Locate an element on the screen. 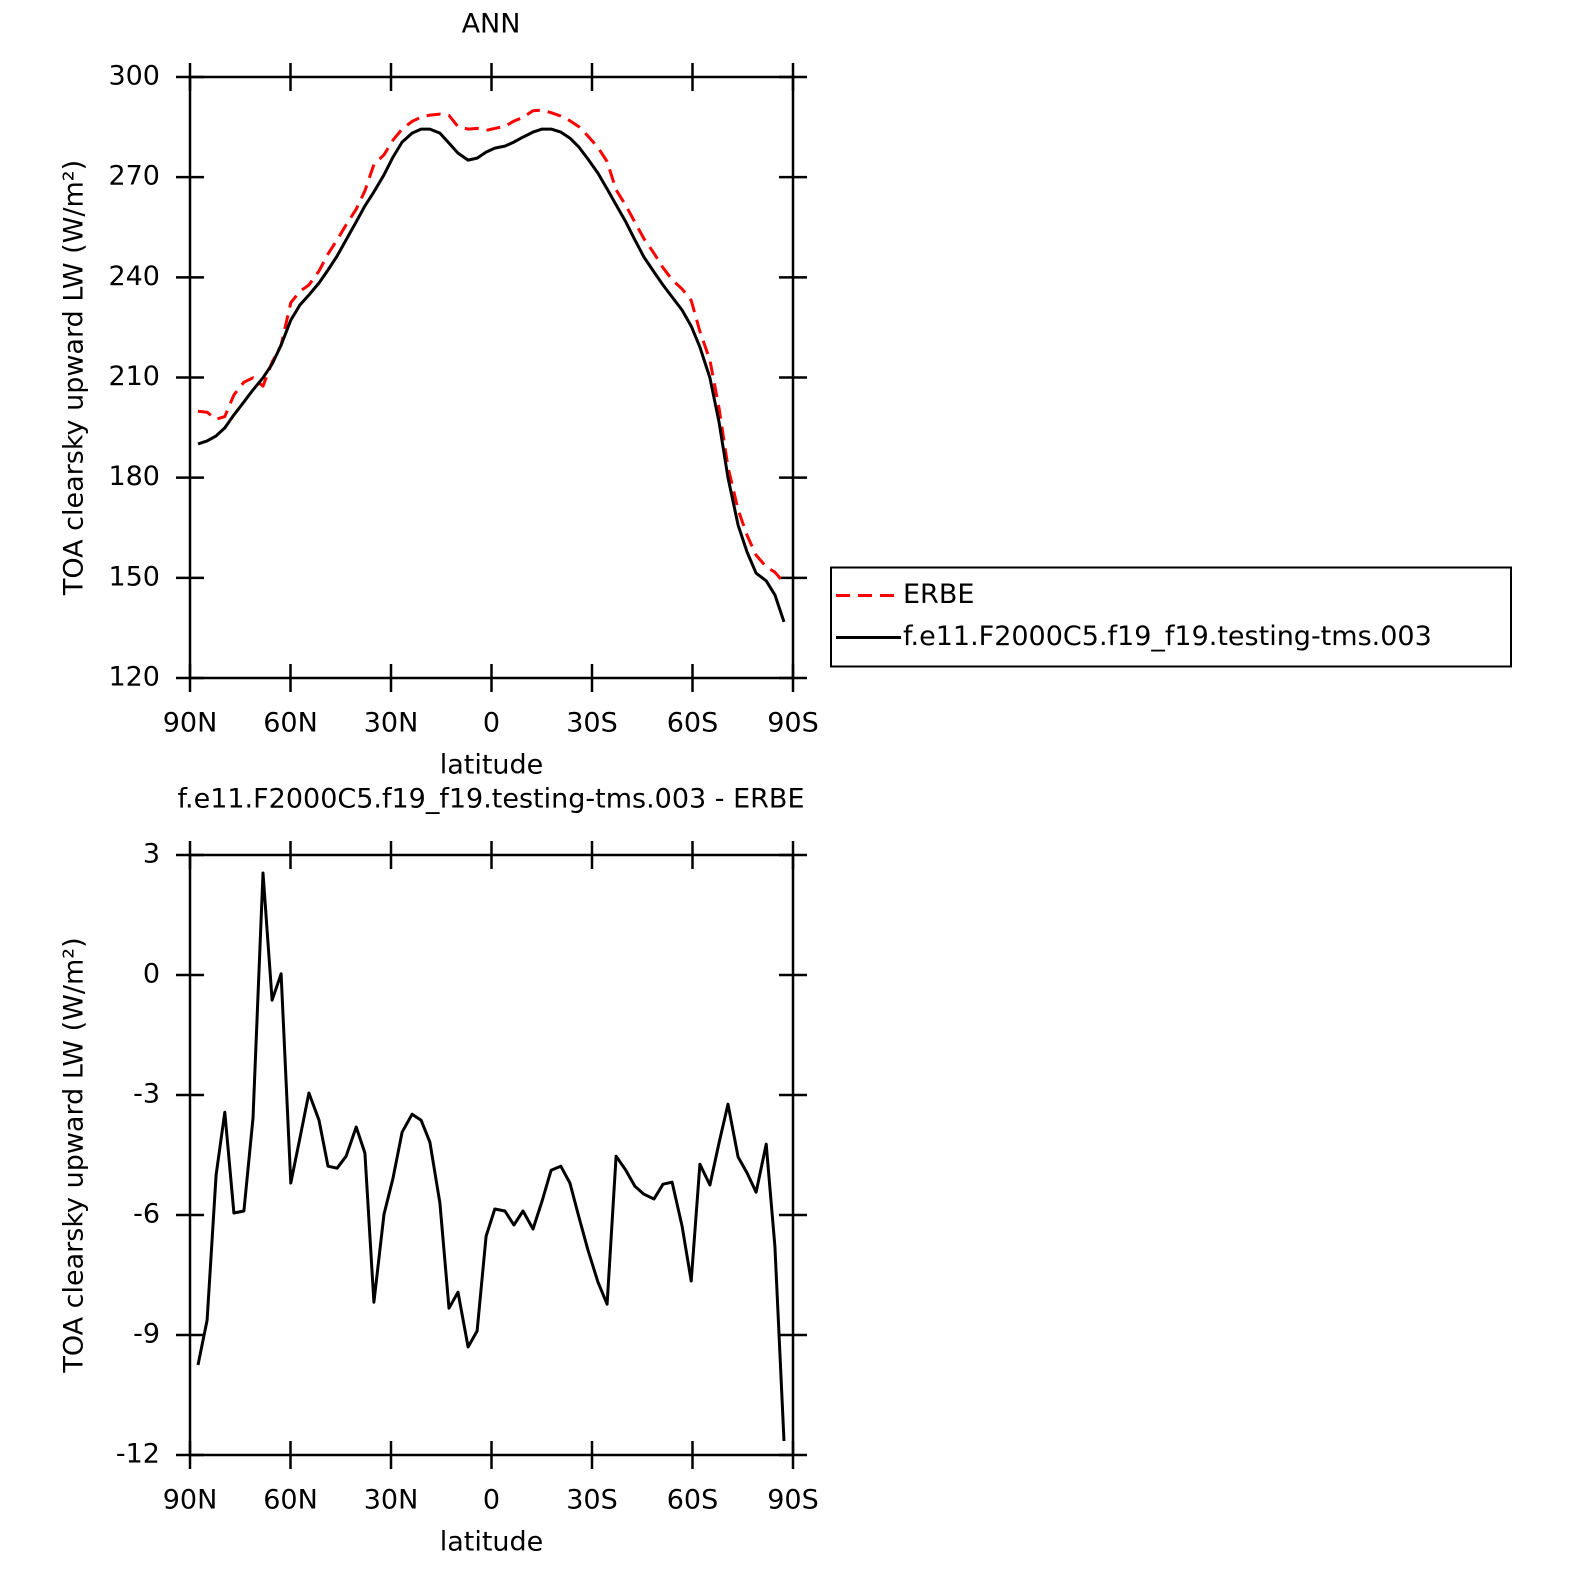 This screenshot has width=1594, height=1591. y-tick-label: 210 is located at coordinates (134, 376).